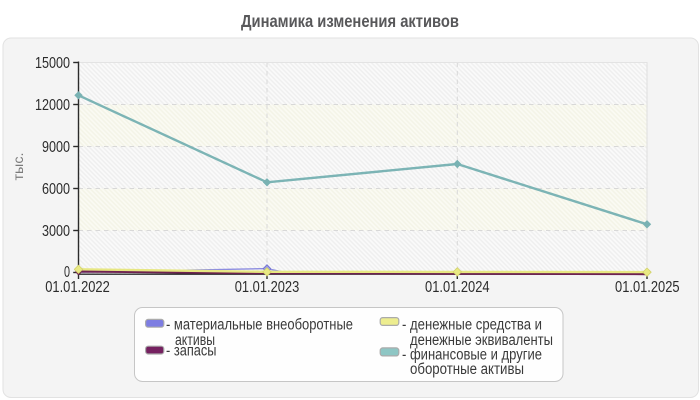  What do you see at coordinates (350, 21) in the screenshot?
I see `svg-text: Динамика изменения активов` at bounding box center [350, 21].